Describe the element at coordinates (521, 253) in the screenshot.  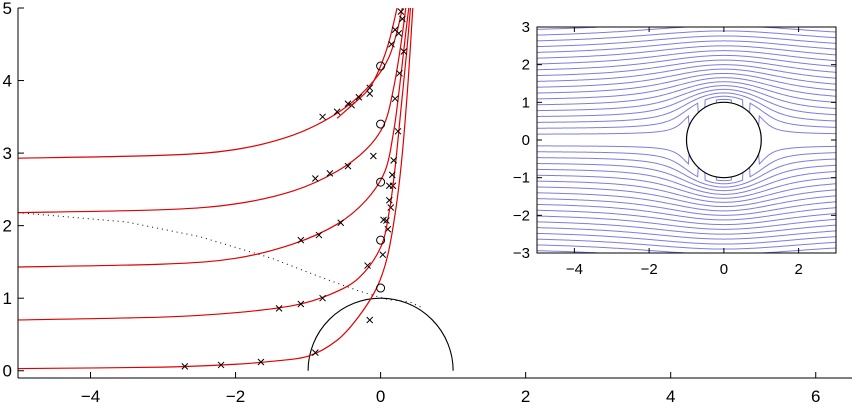
I see `inset-y-tick-label: −3` at that location.